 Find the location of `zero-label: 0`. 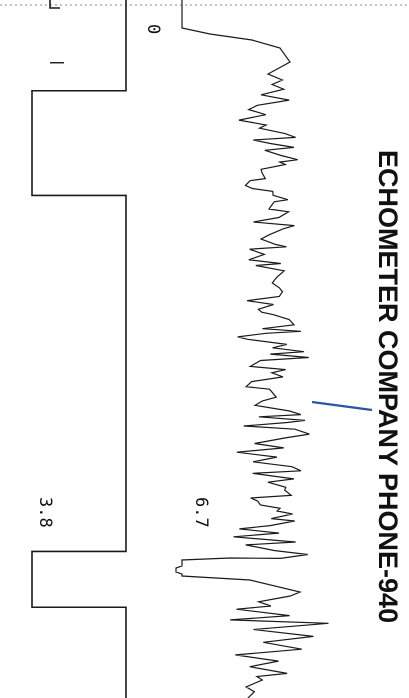

zero-label: 0 is located at coordinates (153, 29).